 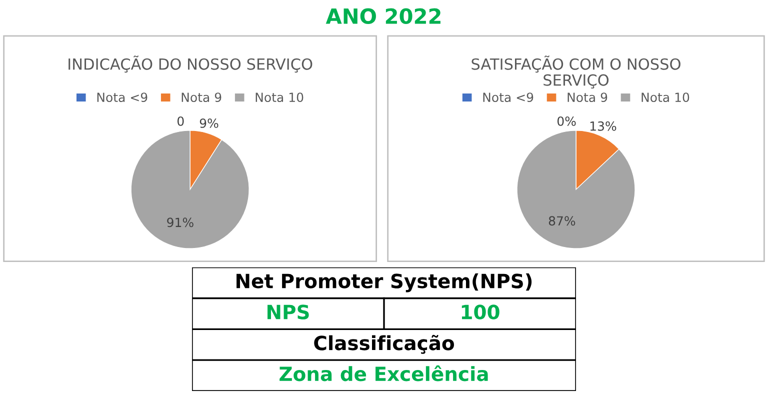 I want to click on chart-title: SATISFAÇÃO COM O NOSSO SERVIÇO, so click(x=576, y=72).